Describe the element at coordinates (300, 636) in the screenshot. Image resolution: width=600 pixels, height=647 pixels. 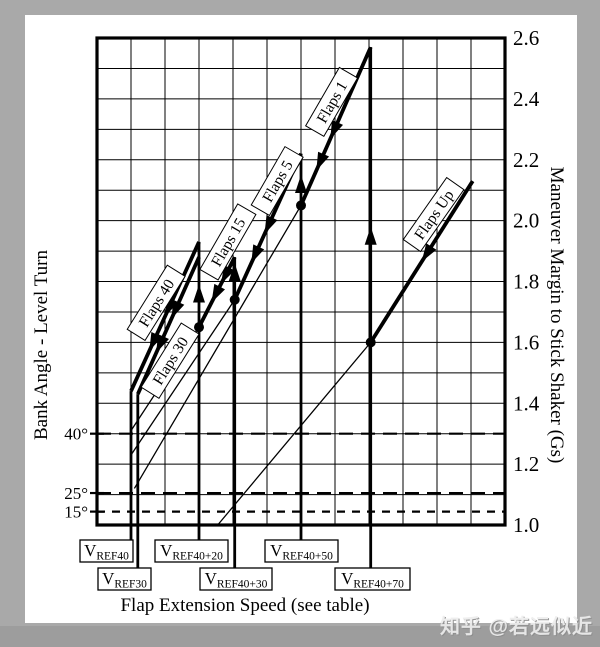
I see `bottom-gray-strip` at that location.